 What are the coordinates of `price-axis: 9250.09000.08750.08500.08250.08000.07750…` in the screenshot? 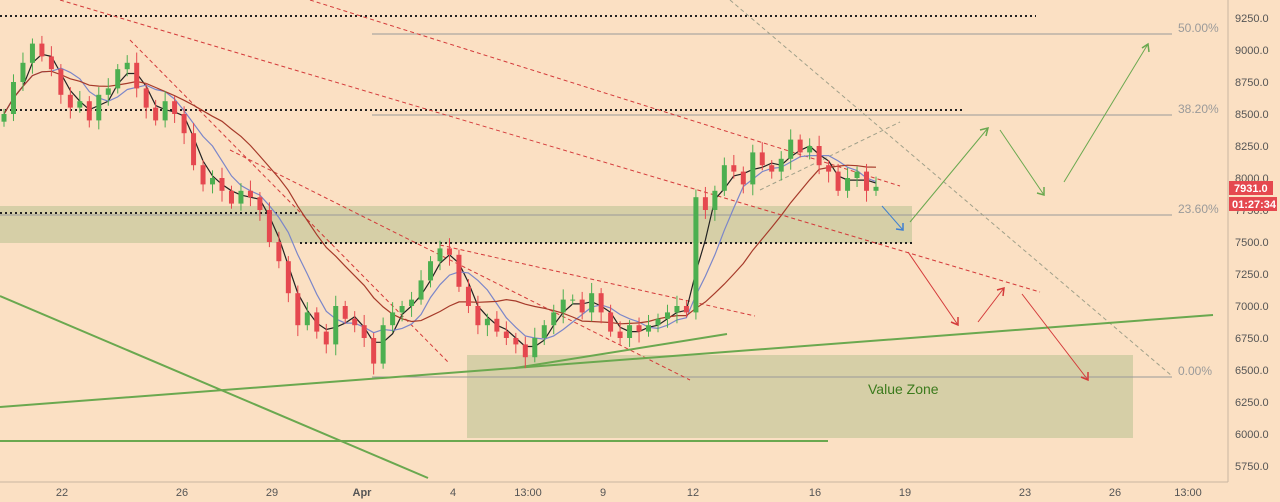 It's located at (1252, 243).